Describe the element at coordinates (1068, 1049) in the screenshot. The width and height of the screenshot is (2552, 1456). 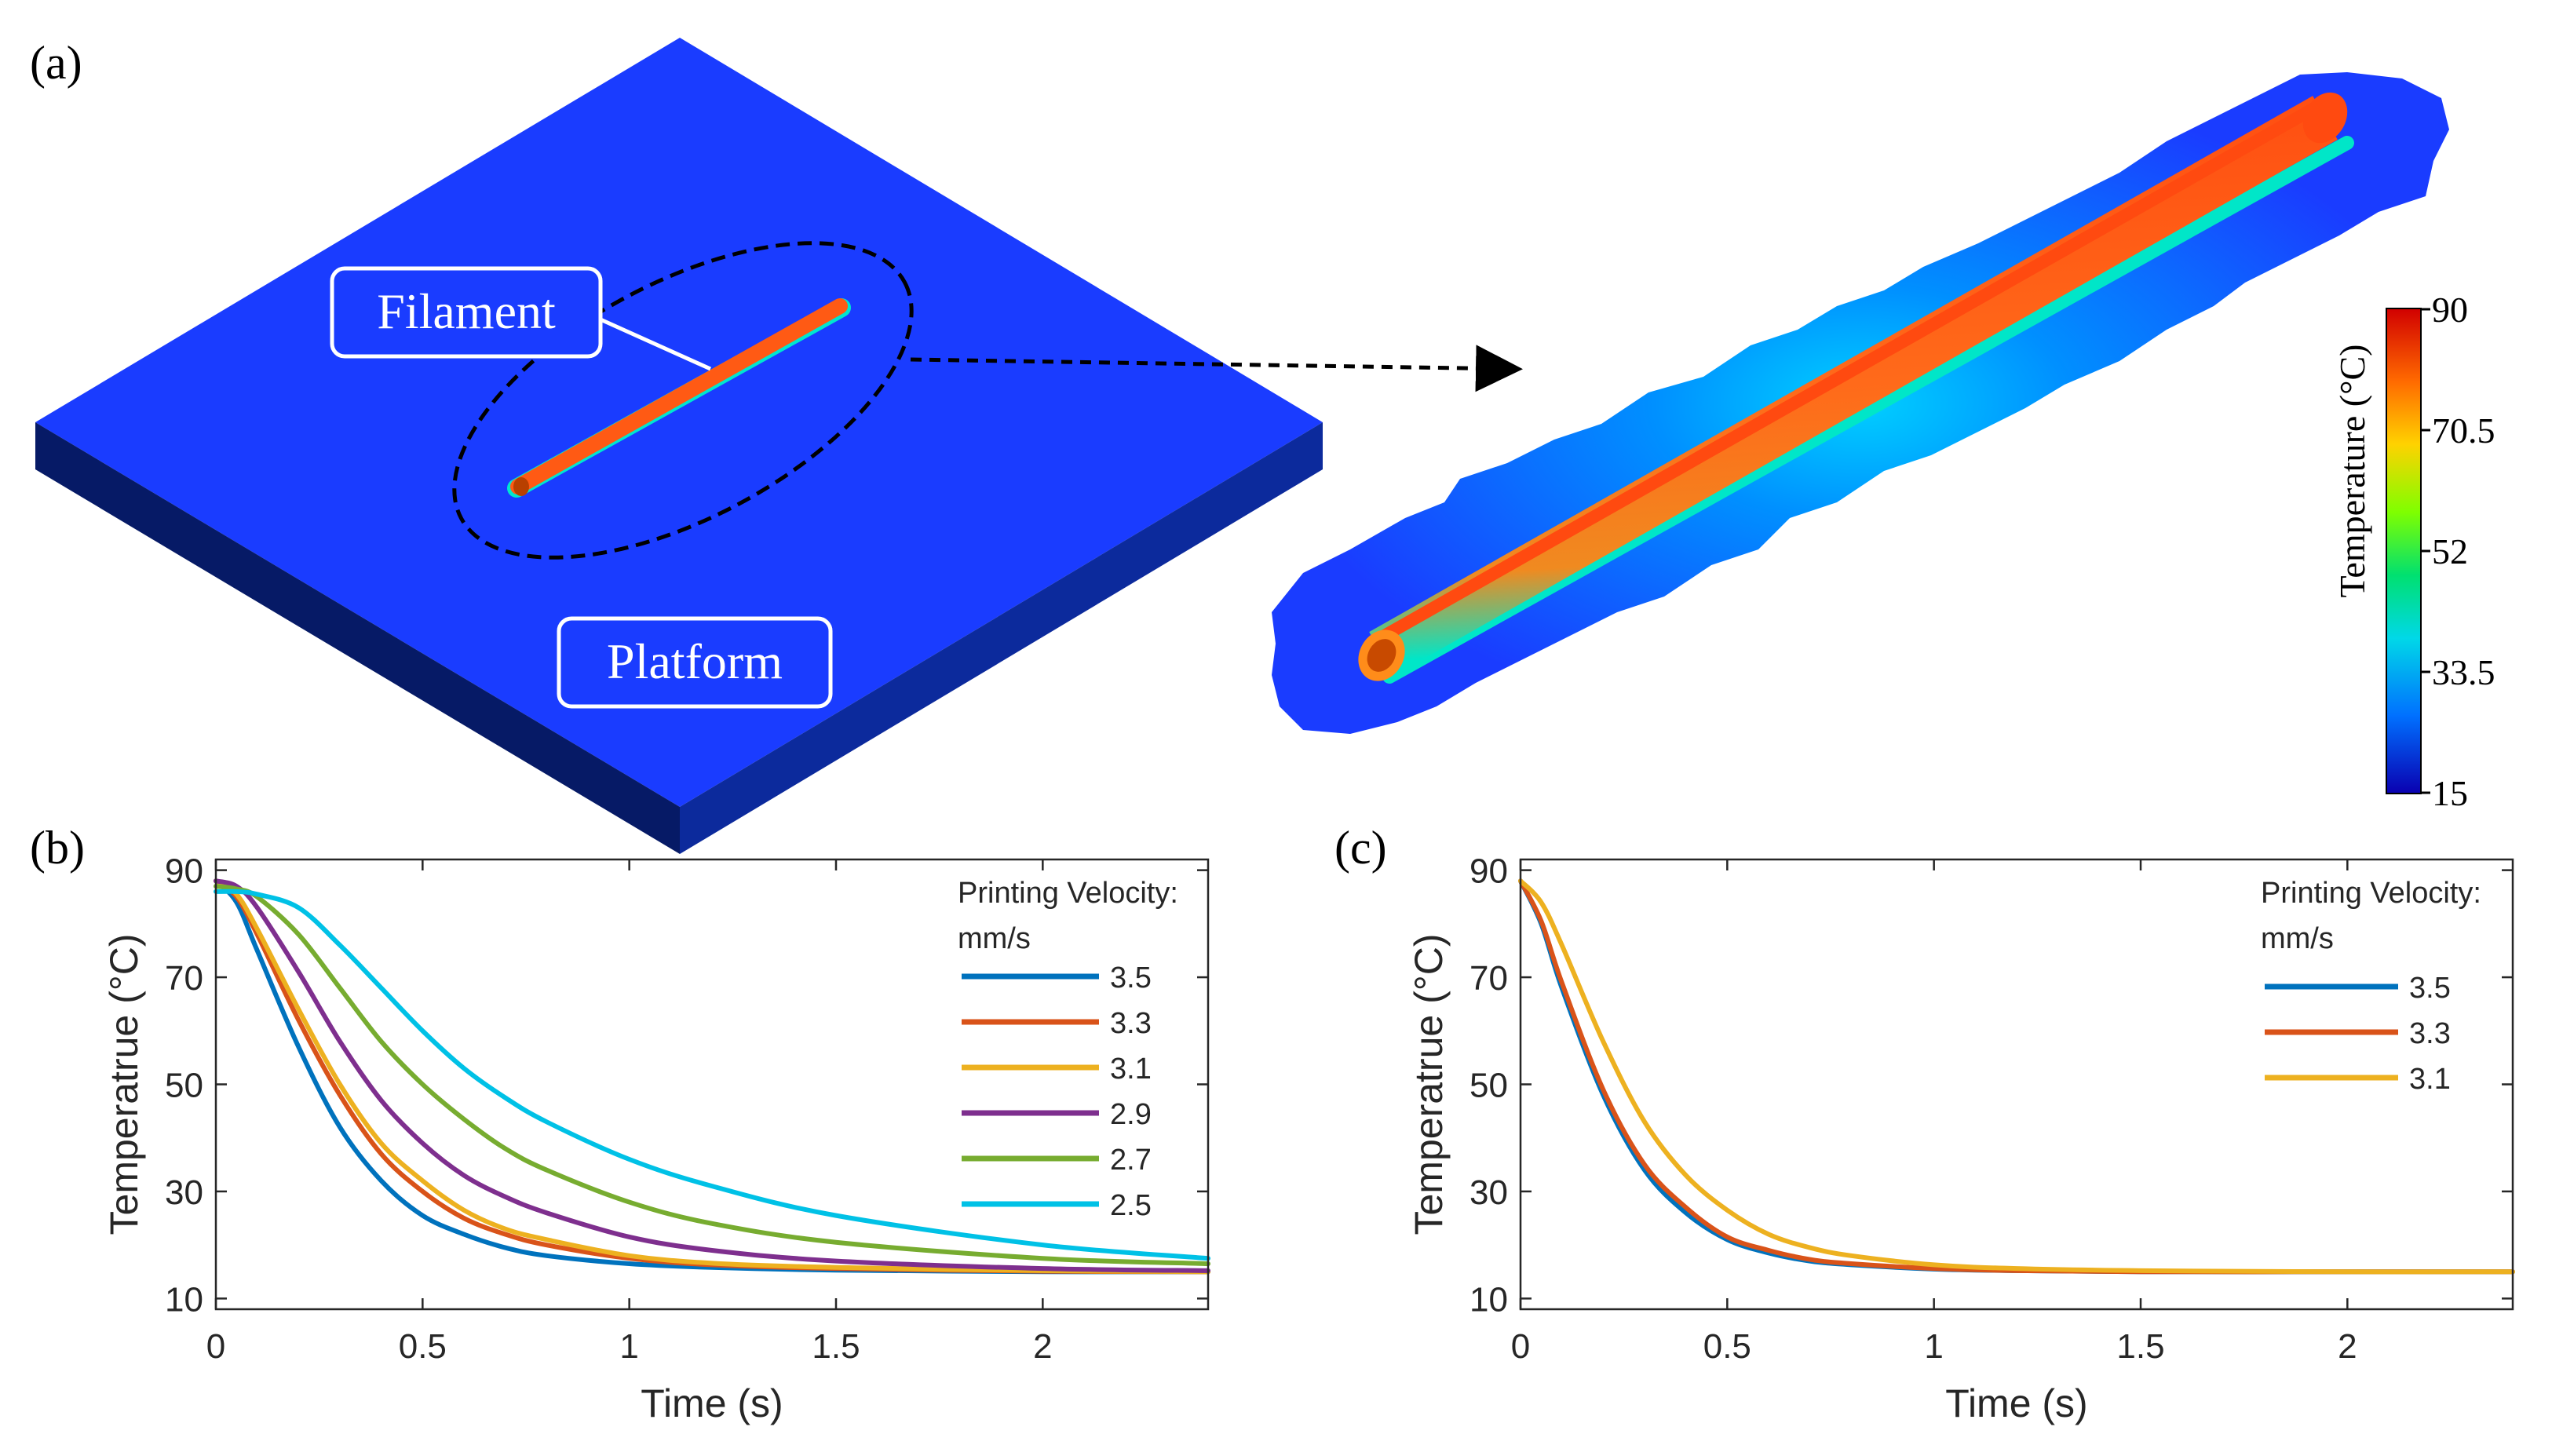
I see `legend: Printing Velocity: mm/s 3.5 3.3 3.1 2.9 2.7 2.5` at that location.